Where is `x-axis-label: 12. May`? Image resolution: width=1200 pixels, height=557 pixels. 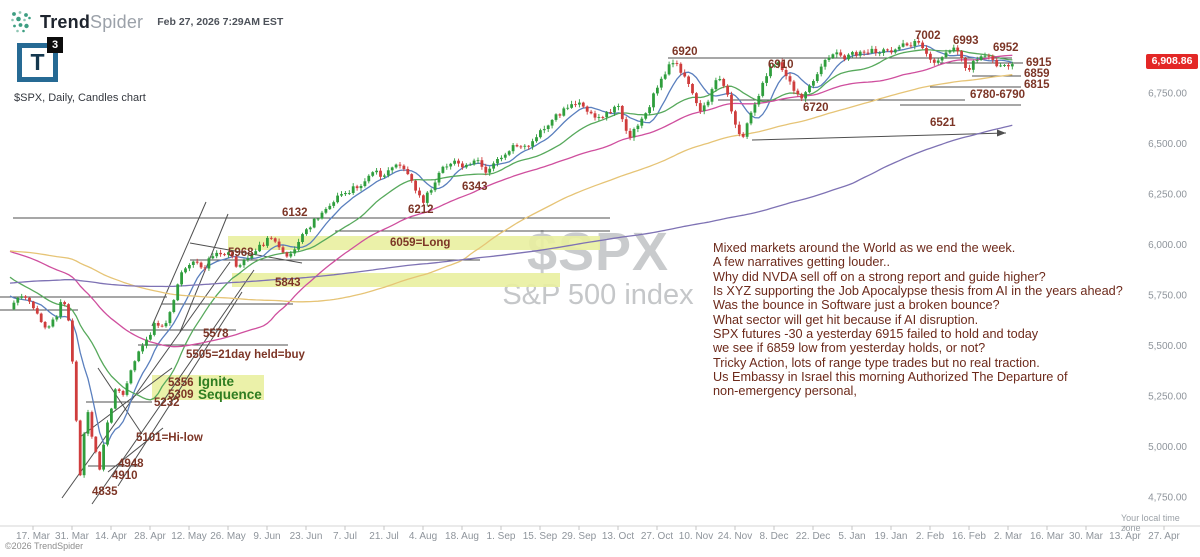
x-axis-label: 12. May is located at coordinates (189, 536).